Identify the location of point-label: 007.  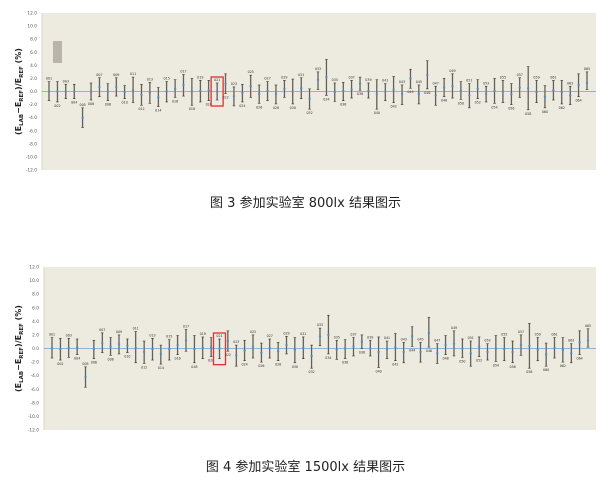
(102, 330).